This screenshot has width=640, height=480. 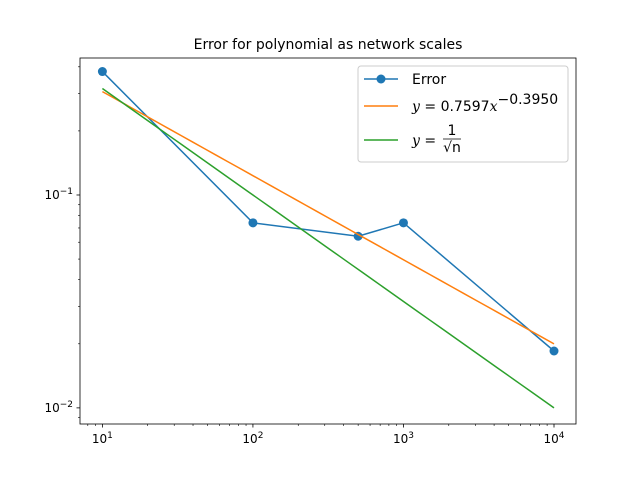 What do you see at coordinates (452, 148) in the screenshot?
I see `sqrt-denominator: √n` at bounding box center [452, 148].